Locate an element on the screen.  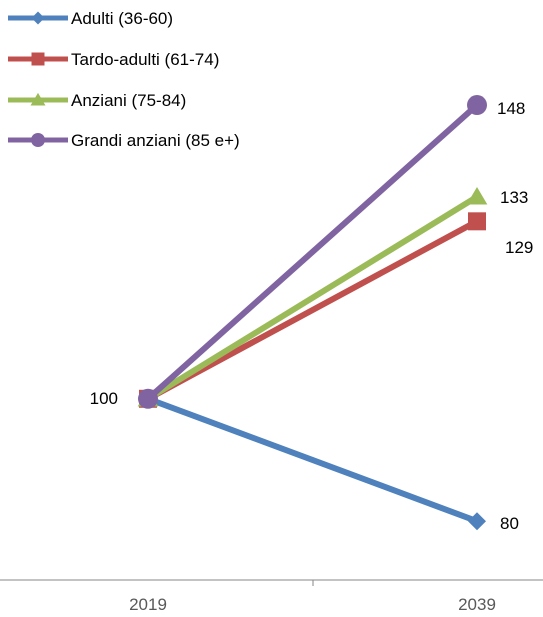
legend-marker-triangle-icon is located at coordinates (38, 99).